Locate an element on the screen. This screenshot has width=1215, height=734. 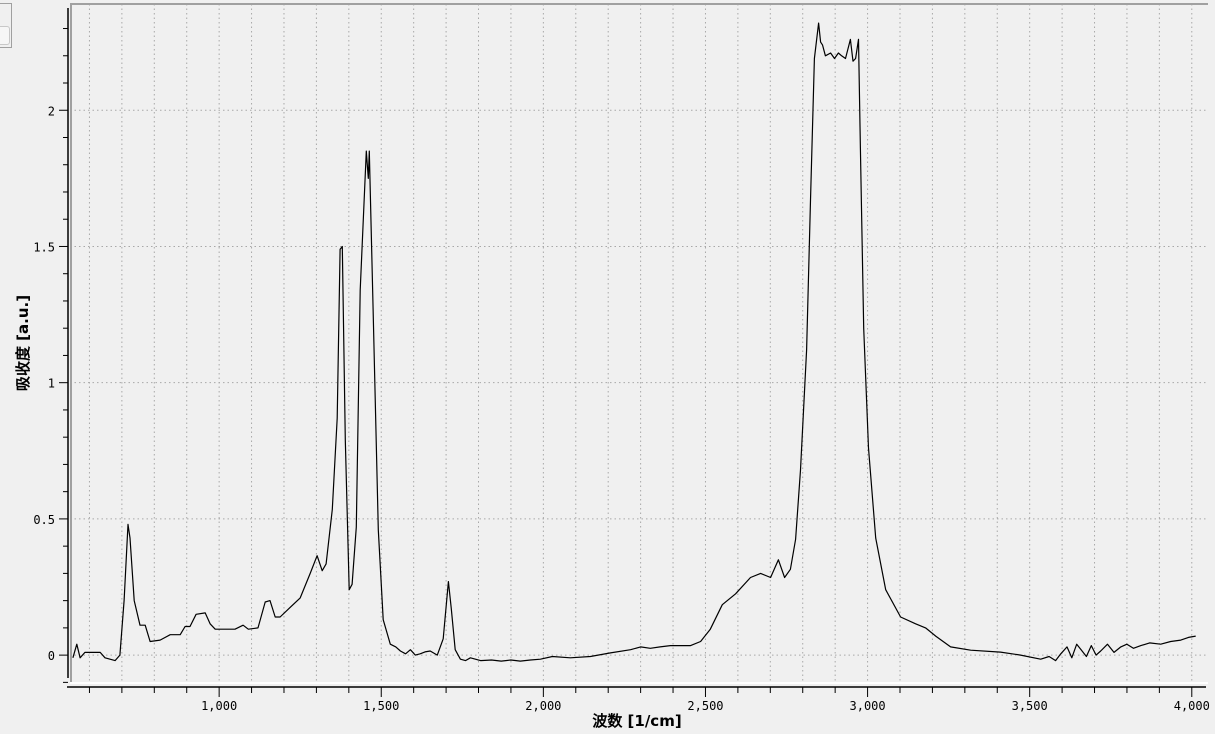
y-tick-label: 1.5 is located at coordinates (44, 247).